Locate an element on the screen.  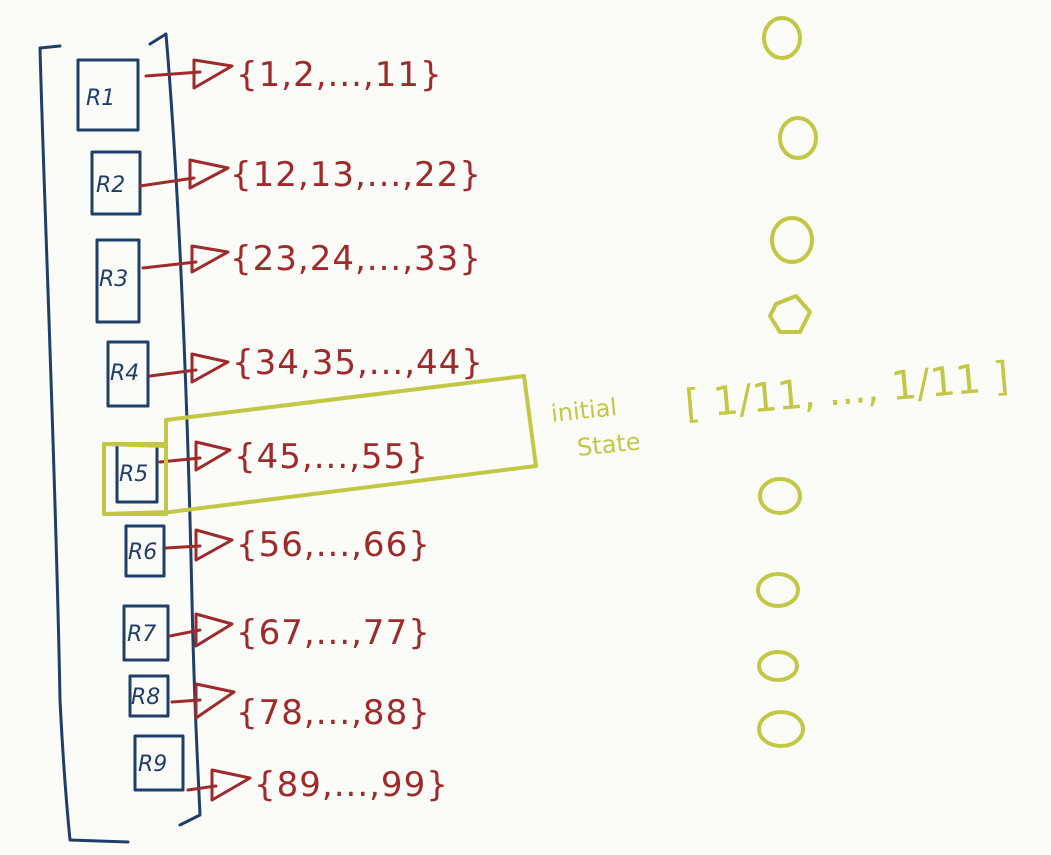
register-label: R5 is located at coordinates (133, 474).